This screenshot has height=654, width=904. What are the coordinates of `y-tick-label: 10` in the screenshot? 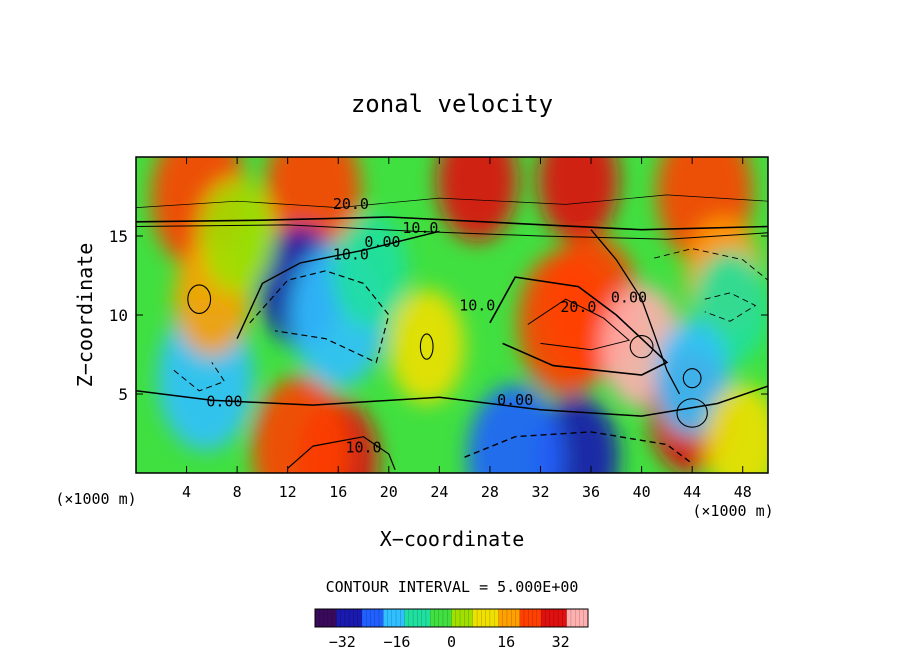 It's located at (118, 315).